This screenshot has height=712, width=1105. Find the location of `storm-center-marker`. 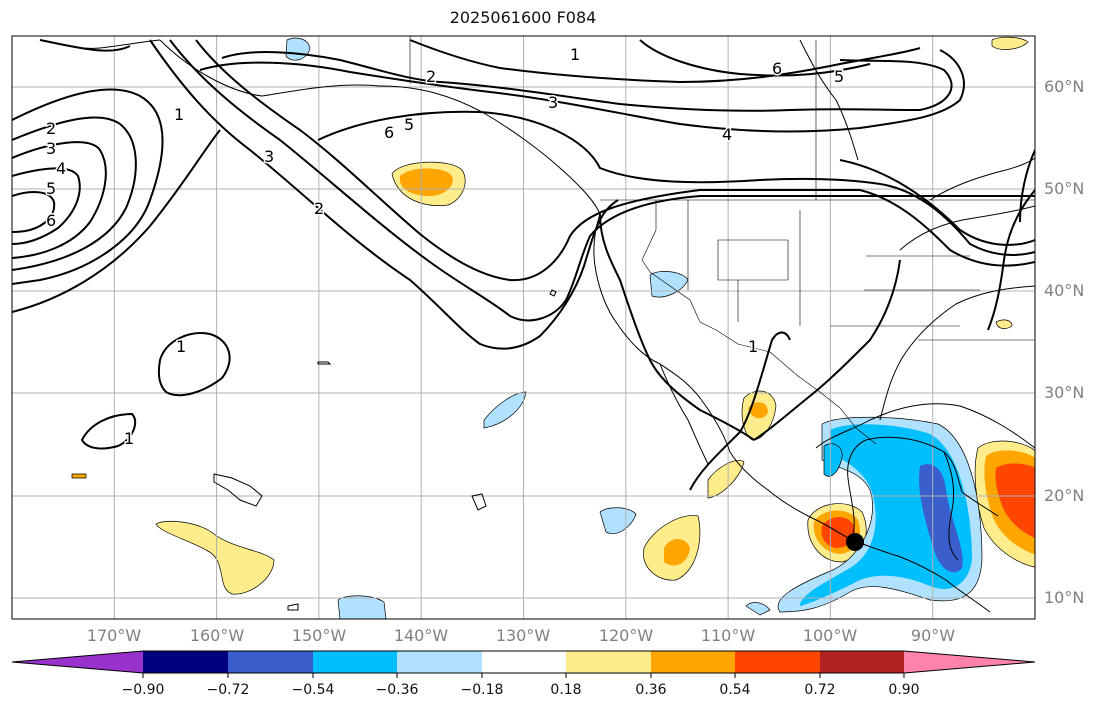

storm-center-marker is located at coordinates (855, 542).